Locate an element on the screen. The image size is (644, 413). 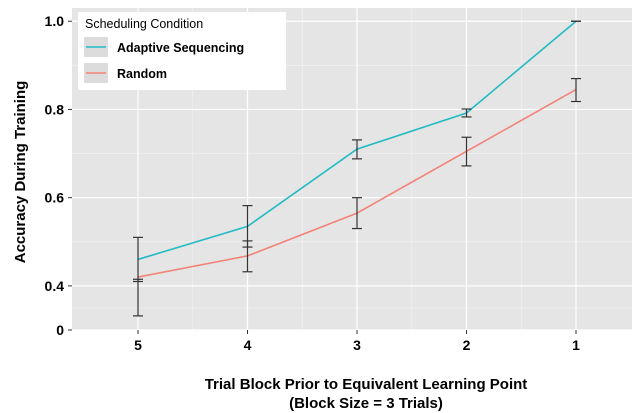
legend-title: Scheduling Condition is located at coordinates (144, 24).